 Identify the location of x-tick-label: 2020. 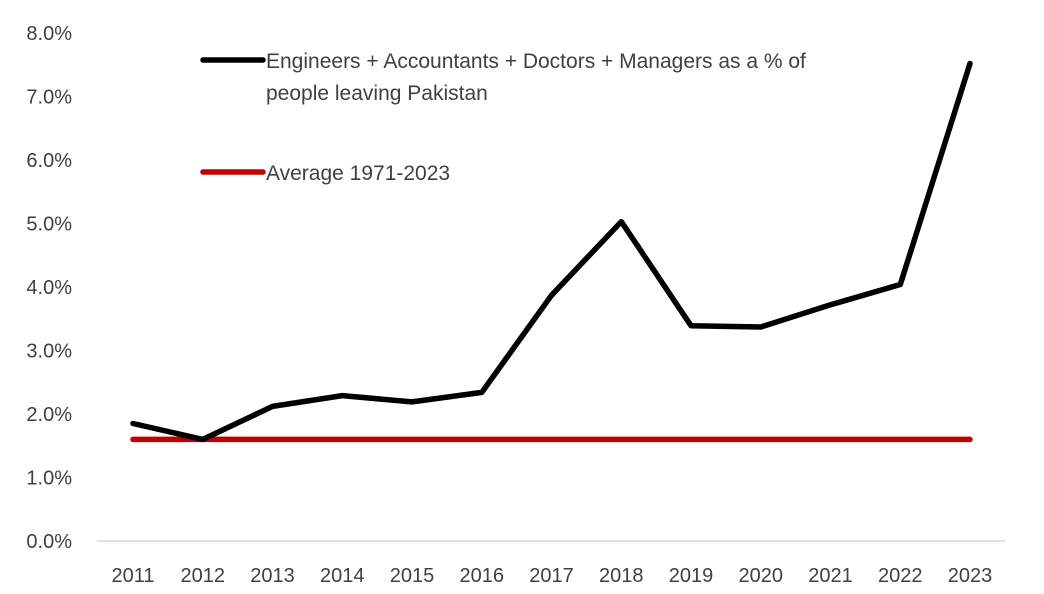
(761, 576).